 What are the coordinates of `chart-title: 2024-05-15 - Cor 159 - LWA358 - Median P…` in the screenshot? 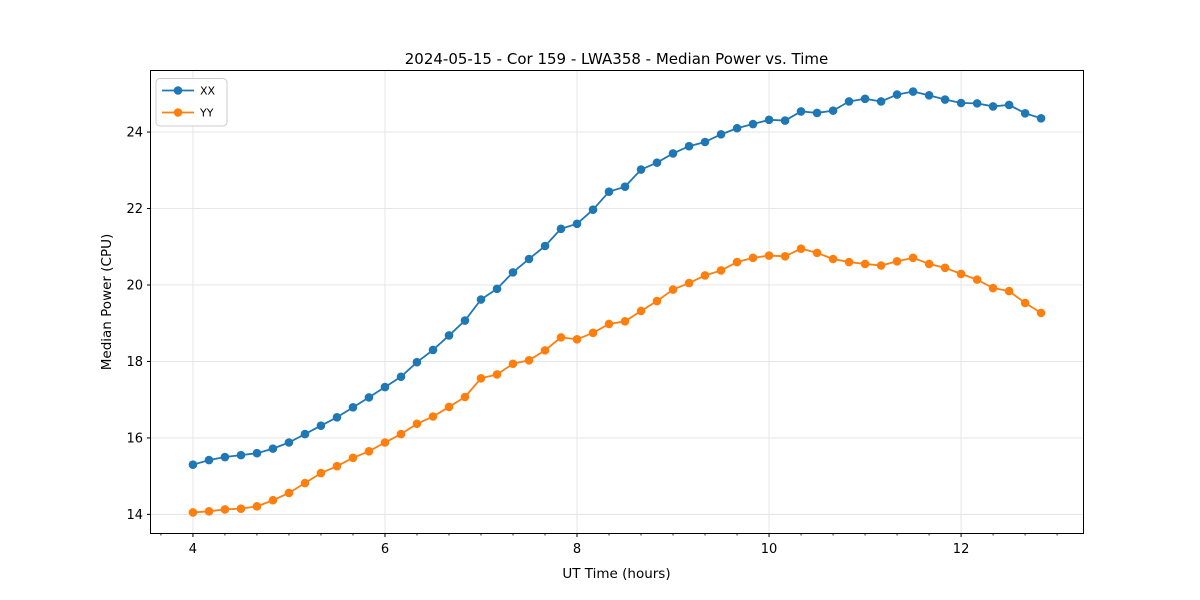 It's located at (617, 59).